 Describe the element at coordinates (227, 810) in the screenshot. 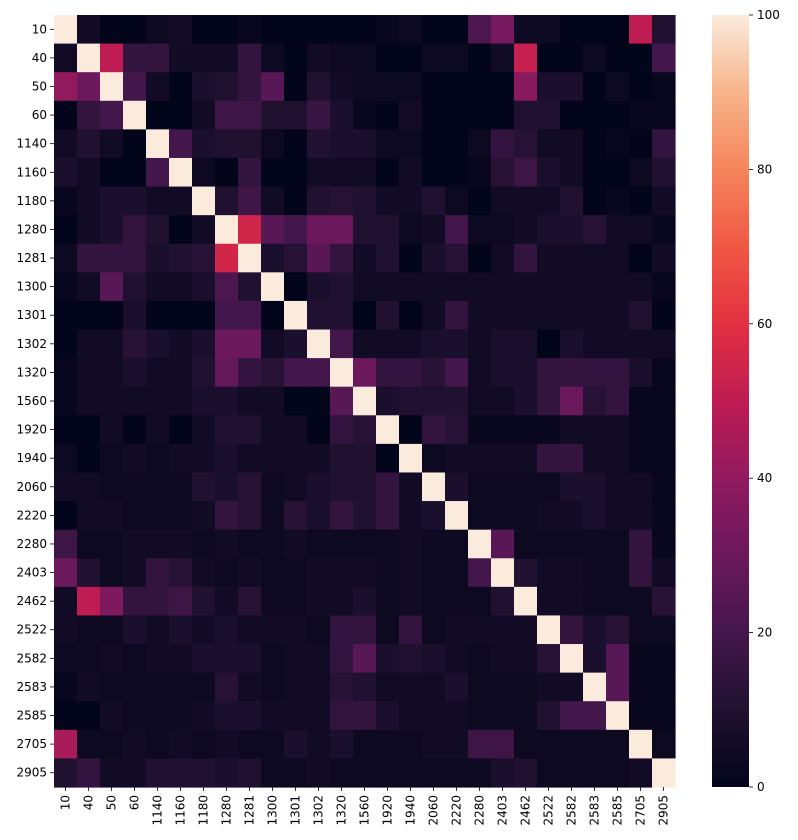

I see `x-tick-label: 1280` at that location.